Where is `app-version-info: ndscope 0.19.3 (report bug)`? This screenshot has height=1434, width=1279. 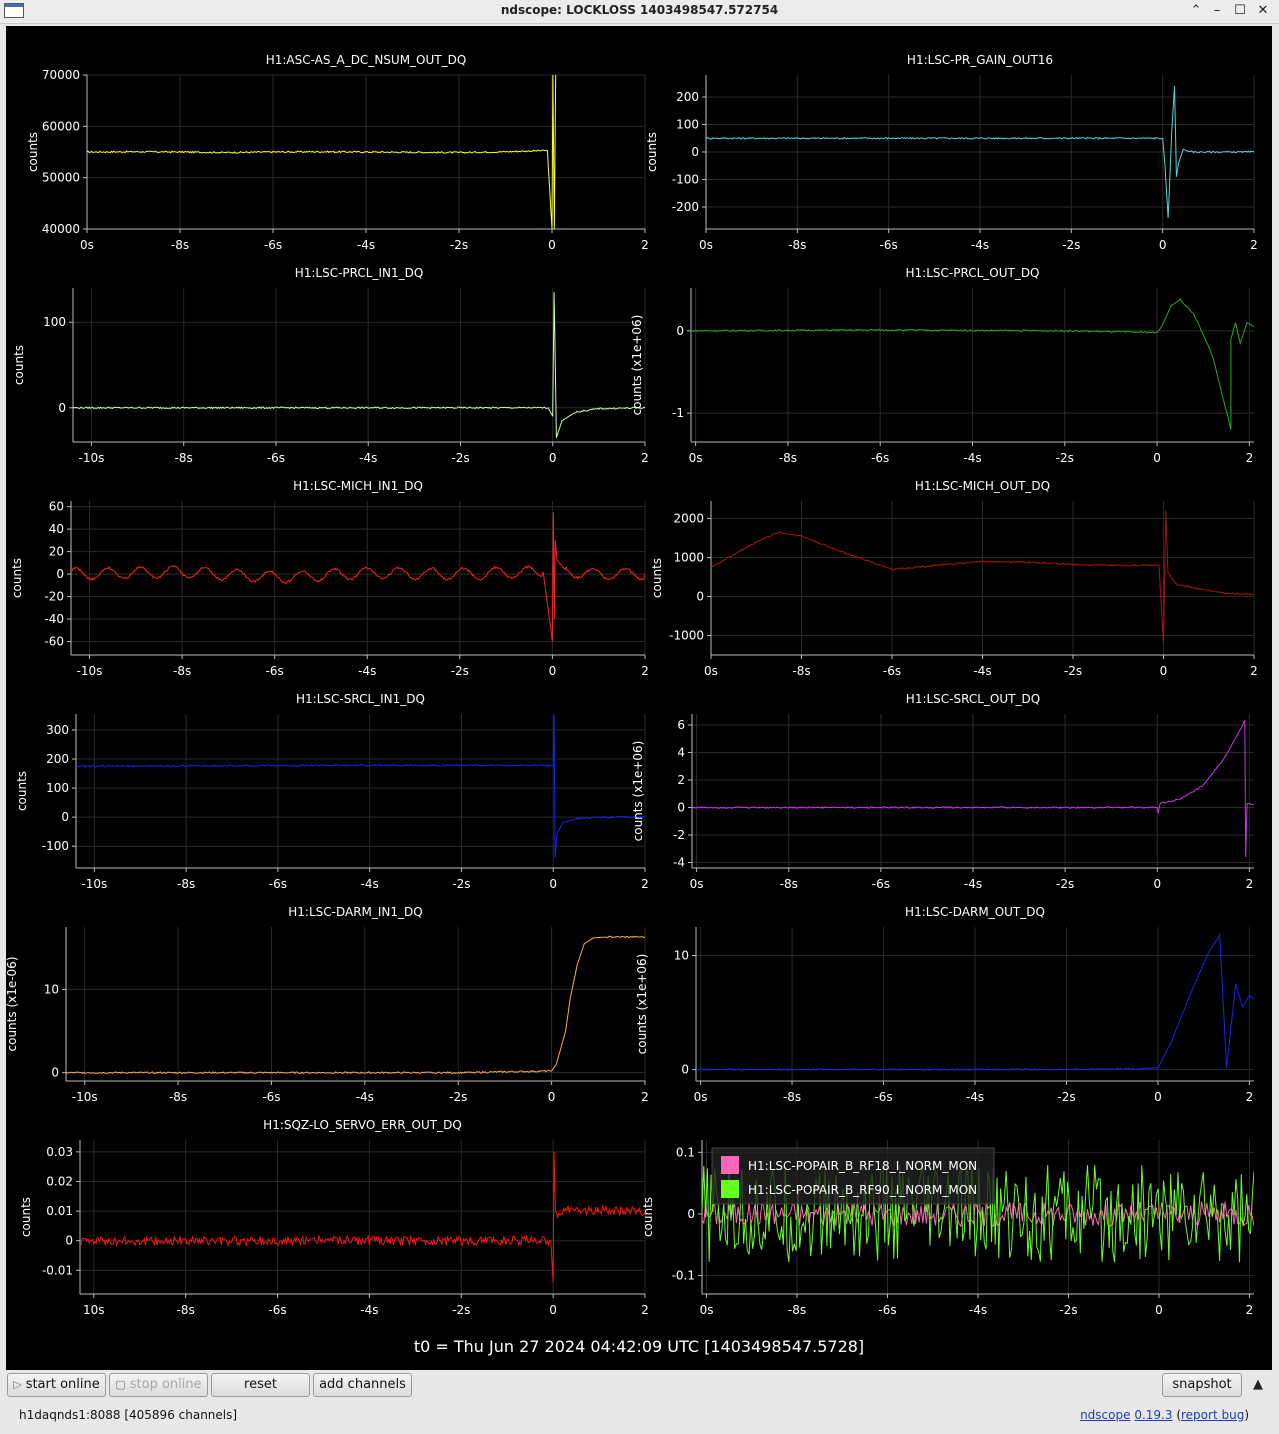
app-version-info: ndscope 0.19.3 (report bug) is located at coordinates (1164, 1415).